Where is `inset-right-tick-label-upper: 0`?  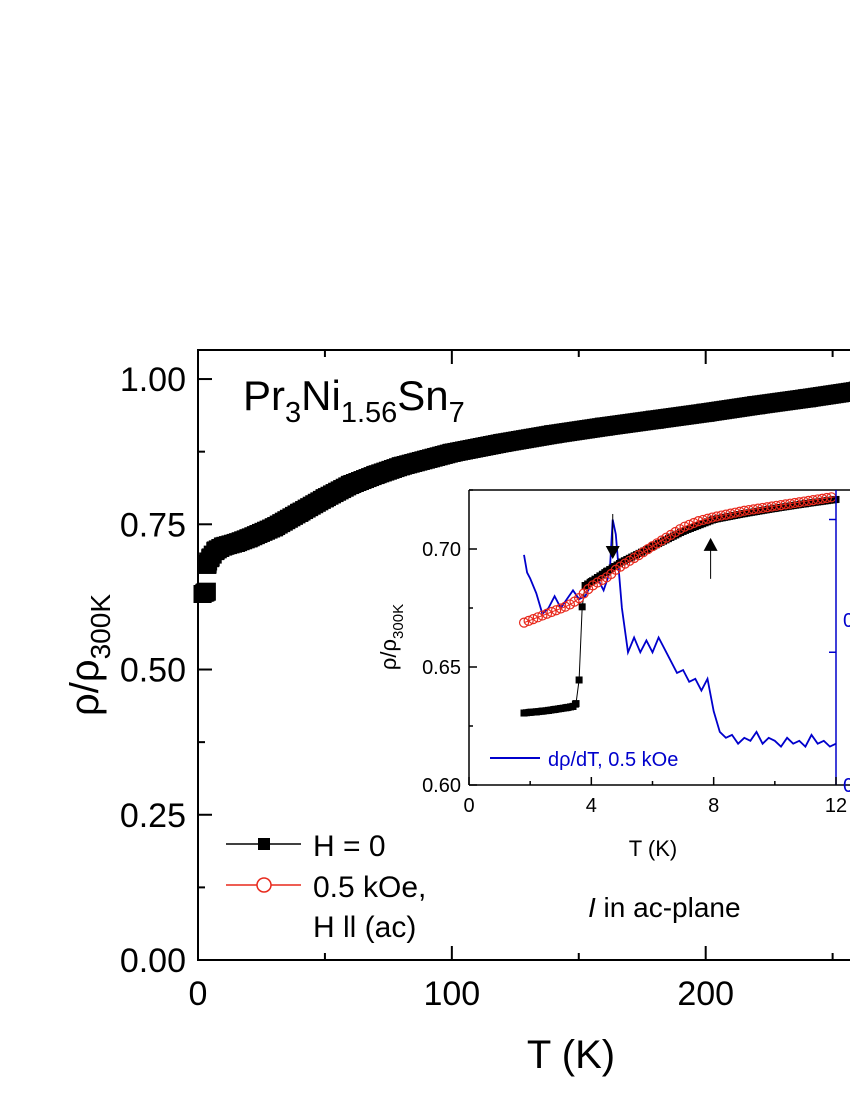
inset-right-tick-label-upper: 0 is located at coordinates (846, 621).